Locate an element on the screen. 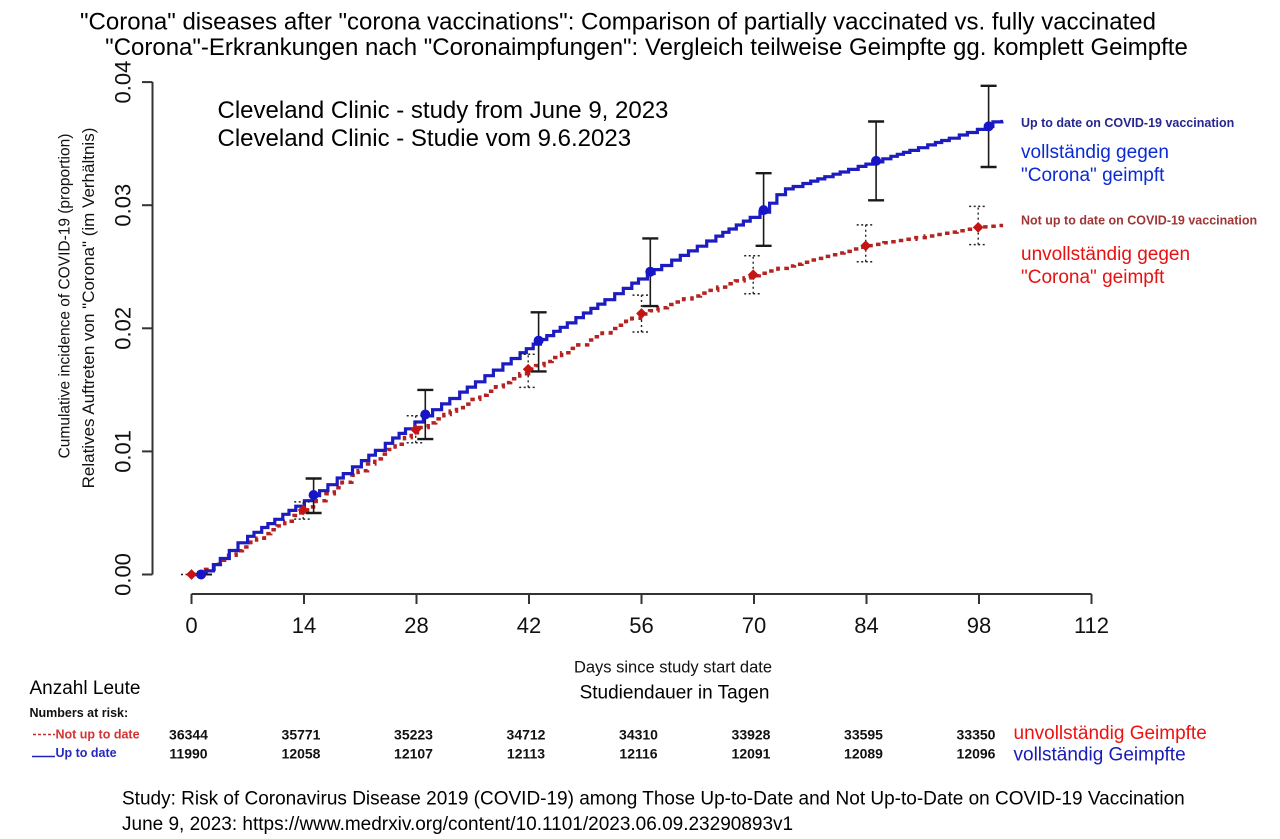 The image size is (1280, 839). svg-text: 11990 is located at coordinates (188, 754).